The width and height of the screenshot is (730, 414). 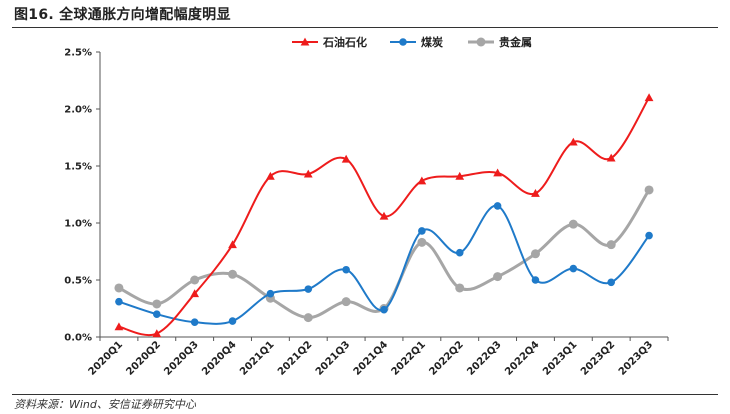 What do you see at coordinates (257, 358) in the screenshot?
I see `x-tick-label: 2021Q1` at bounding box center [257, 358].